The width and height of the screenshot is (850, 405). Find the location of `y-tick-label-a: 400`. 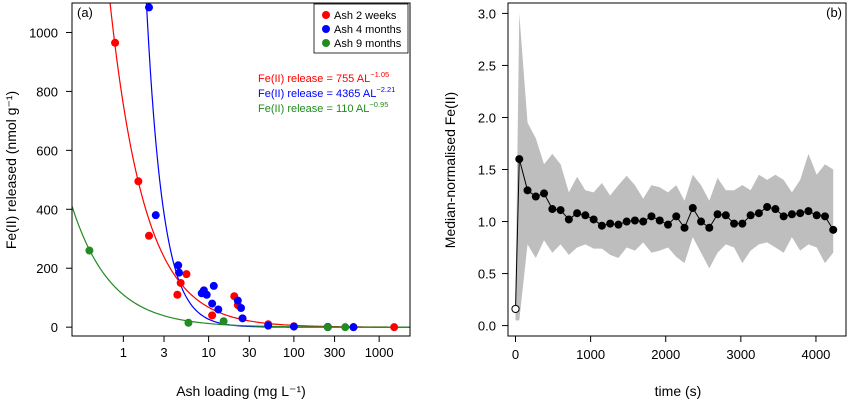

y-tick-label-a: 400 is located at coordinates (47, 209).